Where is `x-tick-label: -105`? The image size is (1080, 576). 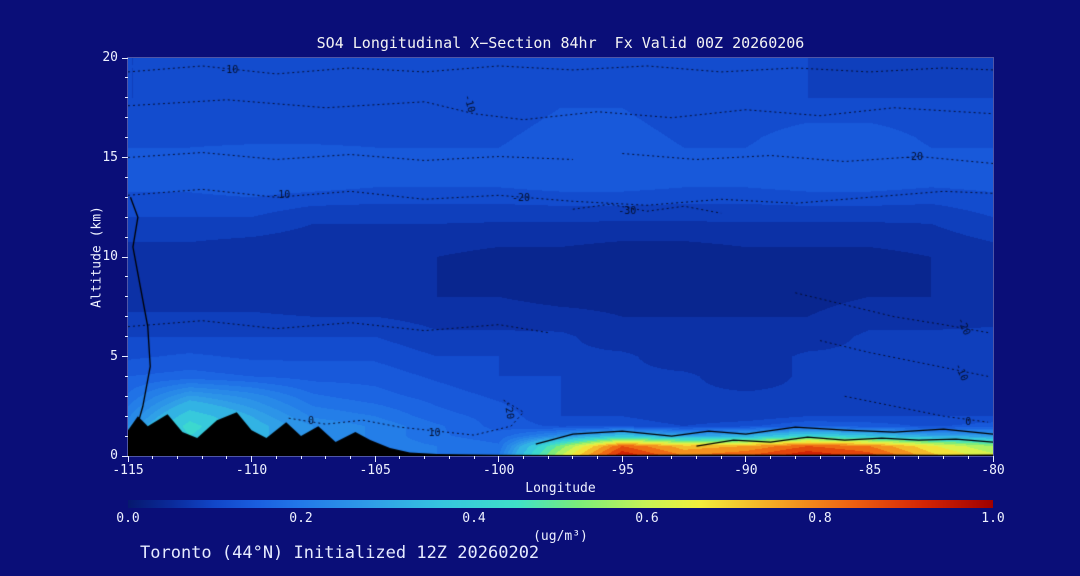
x-tick-label: -105 is located at coordinates (375, 470).